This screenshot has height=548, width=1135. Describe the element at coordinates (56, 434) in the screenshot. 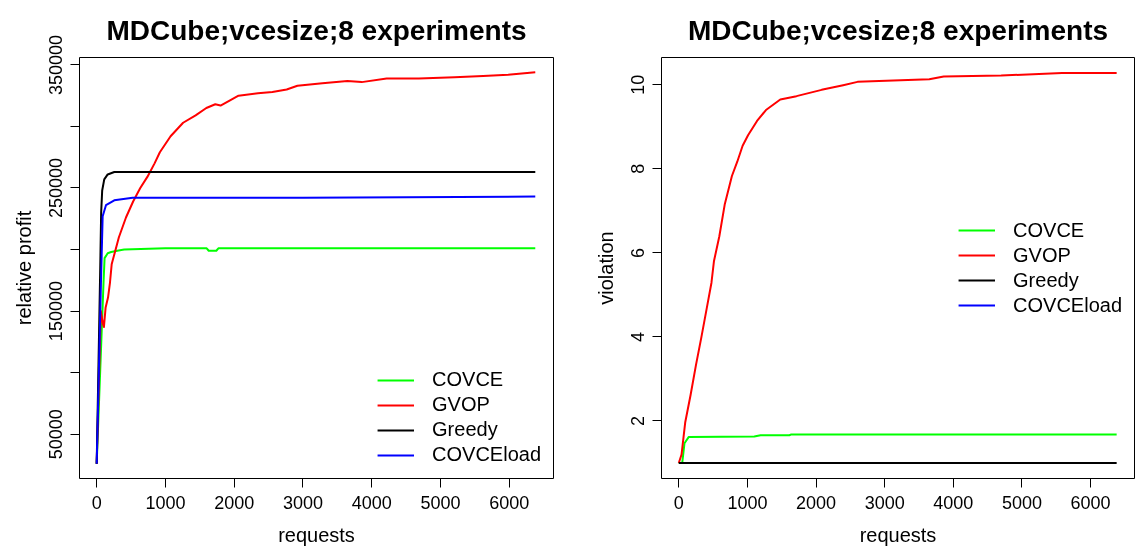

I see `y-tick-label: 50000` at that location.